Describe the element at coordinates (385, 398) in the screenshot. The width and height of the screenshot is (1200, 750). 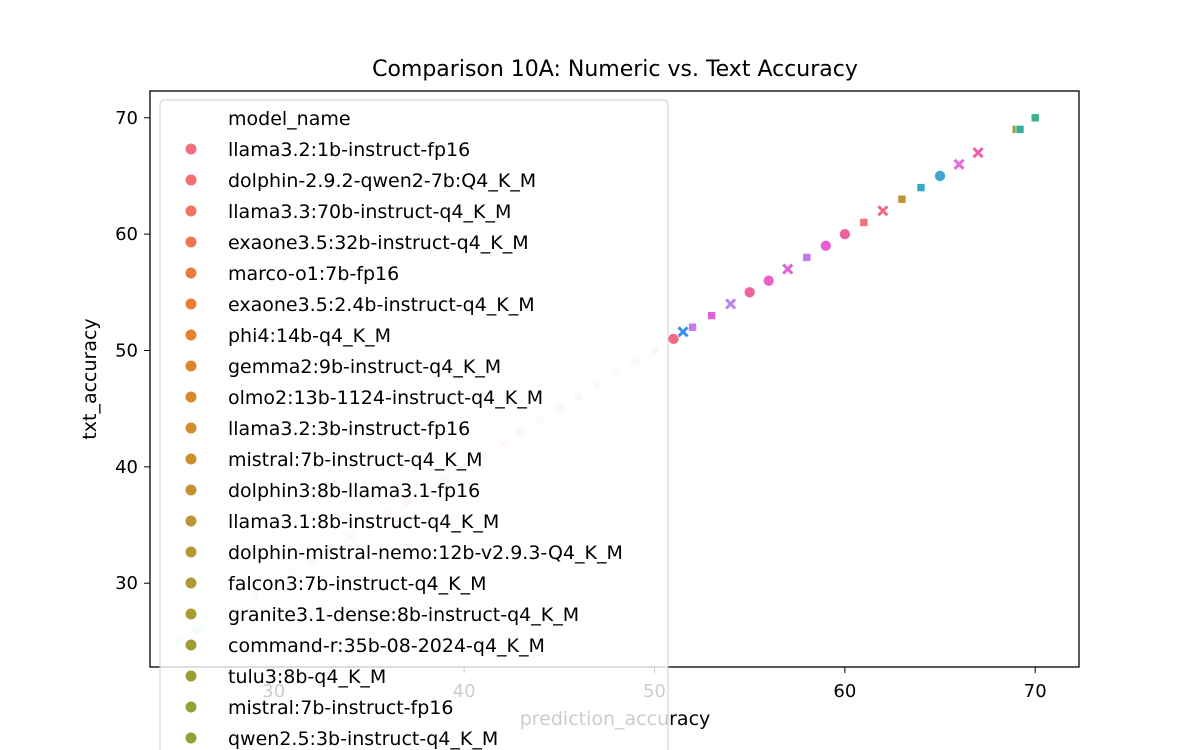
I see `legend-item-label: olmo2:13b-1124-instruct-q4_K_M` at that location.